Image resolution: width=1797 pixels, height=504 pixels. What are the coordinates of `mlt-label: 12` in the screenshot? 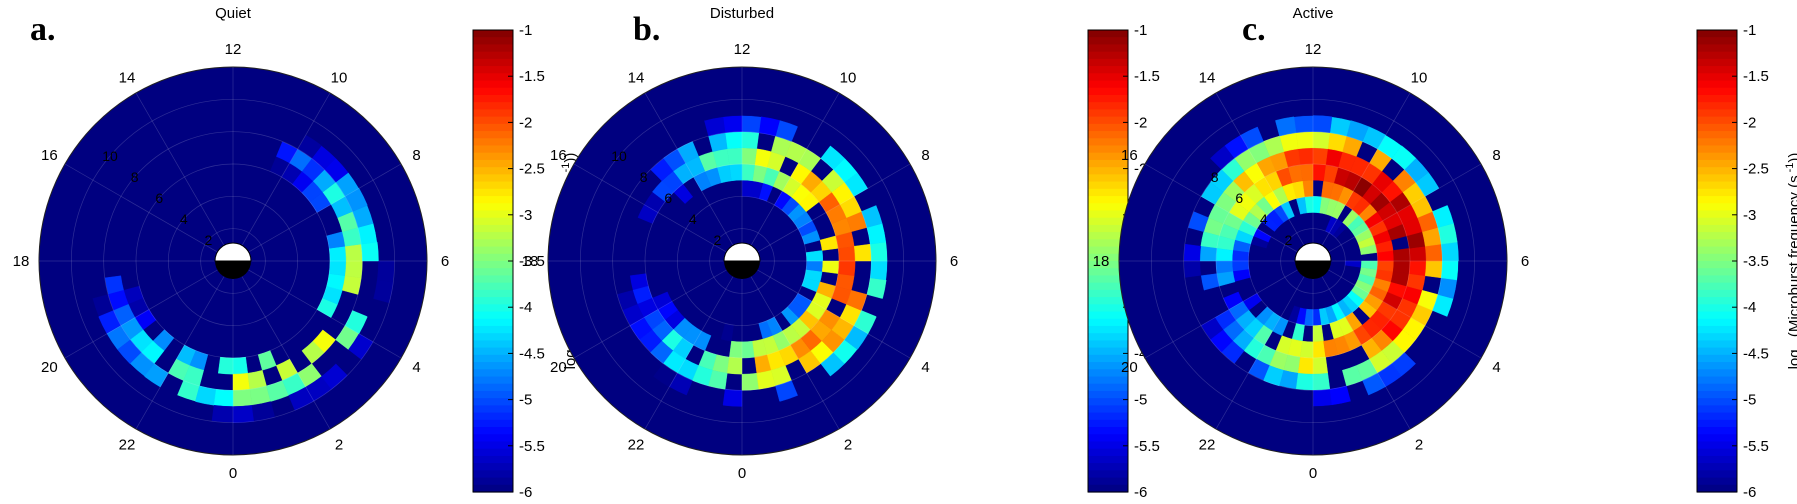 It's located at (742, 49).